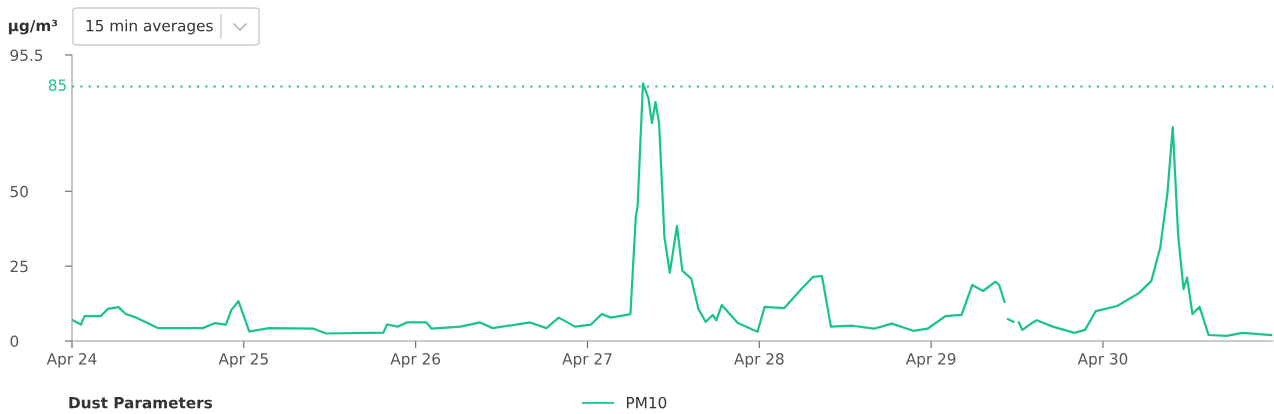 Image resolution: width=1274 pixels, height=414 pixels. Describe the element at coordinates (19, 266) in the screenshot. I see `y-tick-label: 25` at that location.